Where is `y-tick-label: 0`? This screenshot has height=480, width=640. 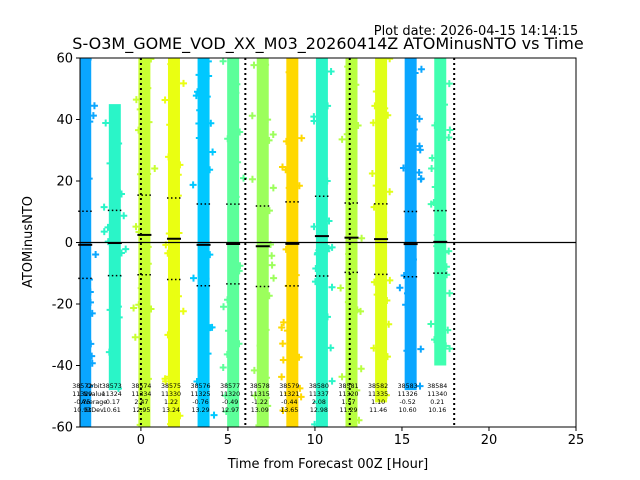
y-tick-label: 0 is located at coordinates (69, 243).